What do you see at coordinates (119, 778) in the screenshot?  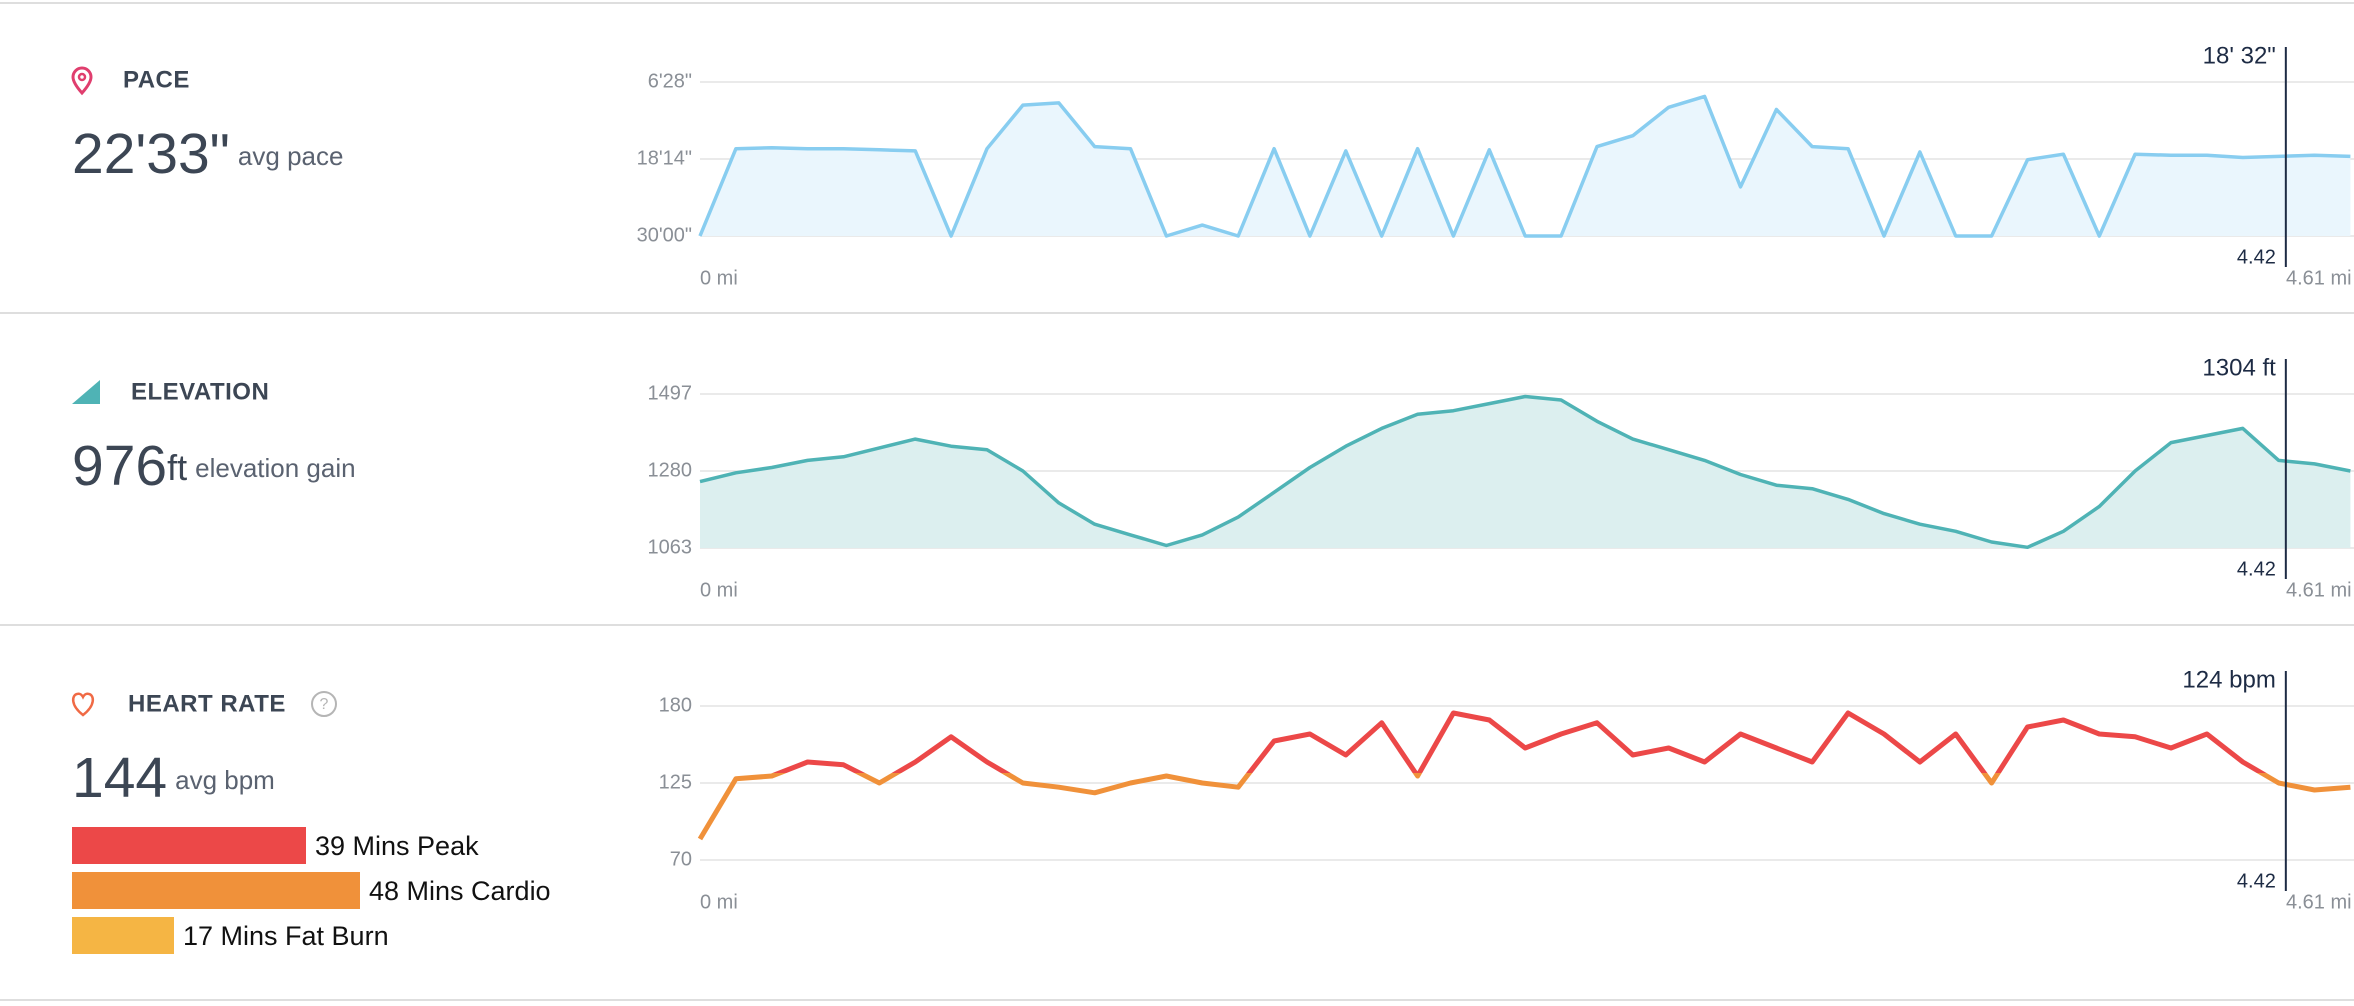 I see `summary-value: 144` at bounding box center [119, 778].